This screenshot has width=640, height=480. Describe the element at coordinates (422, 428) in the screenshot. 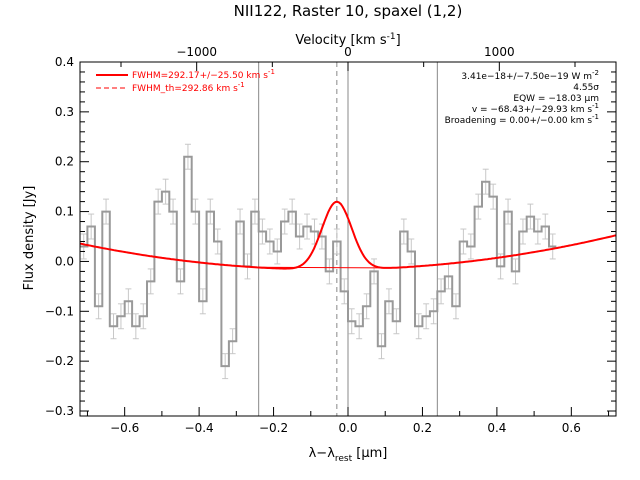

I see `x-tick-label: 0.2` at that location.